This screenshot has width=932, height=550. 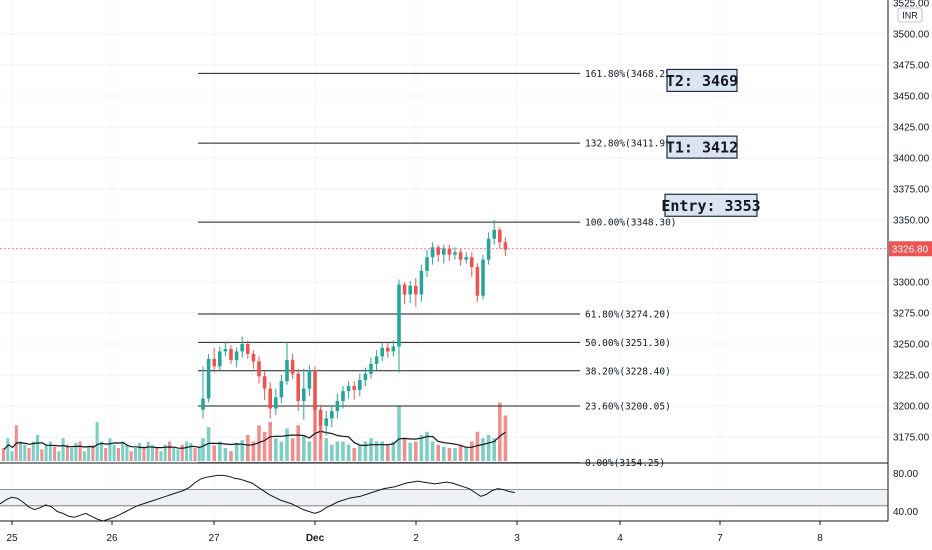 I want to click on time-tick-label: 7, so click(x=720, y=538).